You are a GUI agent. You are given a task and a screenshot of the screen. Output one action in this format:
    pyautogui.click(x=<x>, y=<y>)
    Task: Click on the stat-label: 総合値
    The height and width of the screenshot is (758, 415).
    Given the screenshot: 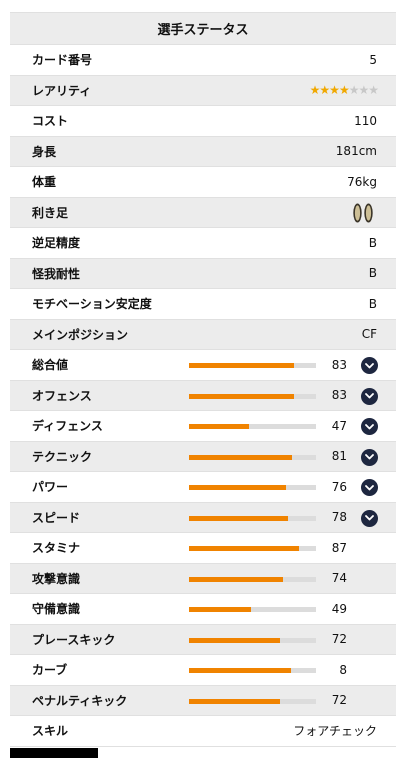 What is the action you would take?
    pyautogui.click(x=50, y=365)
    